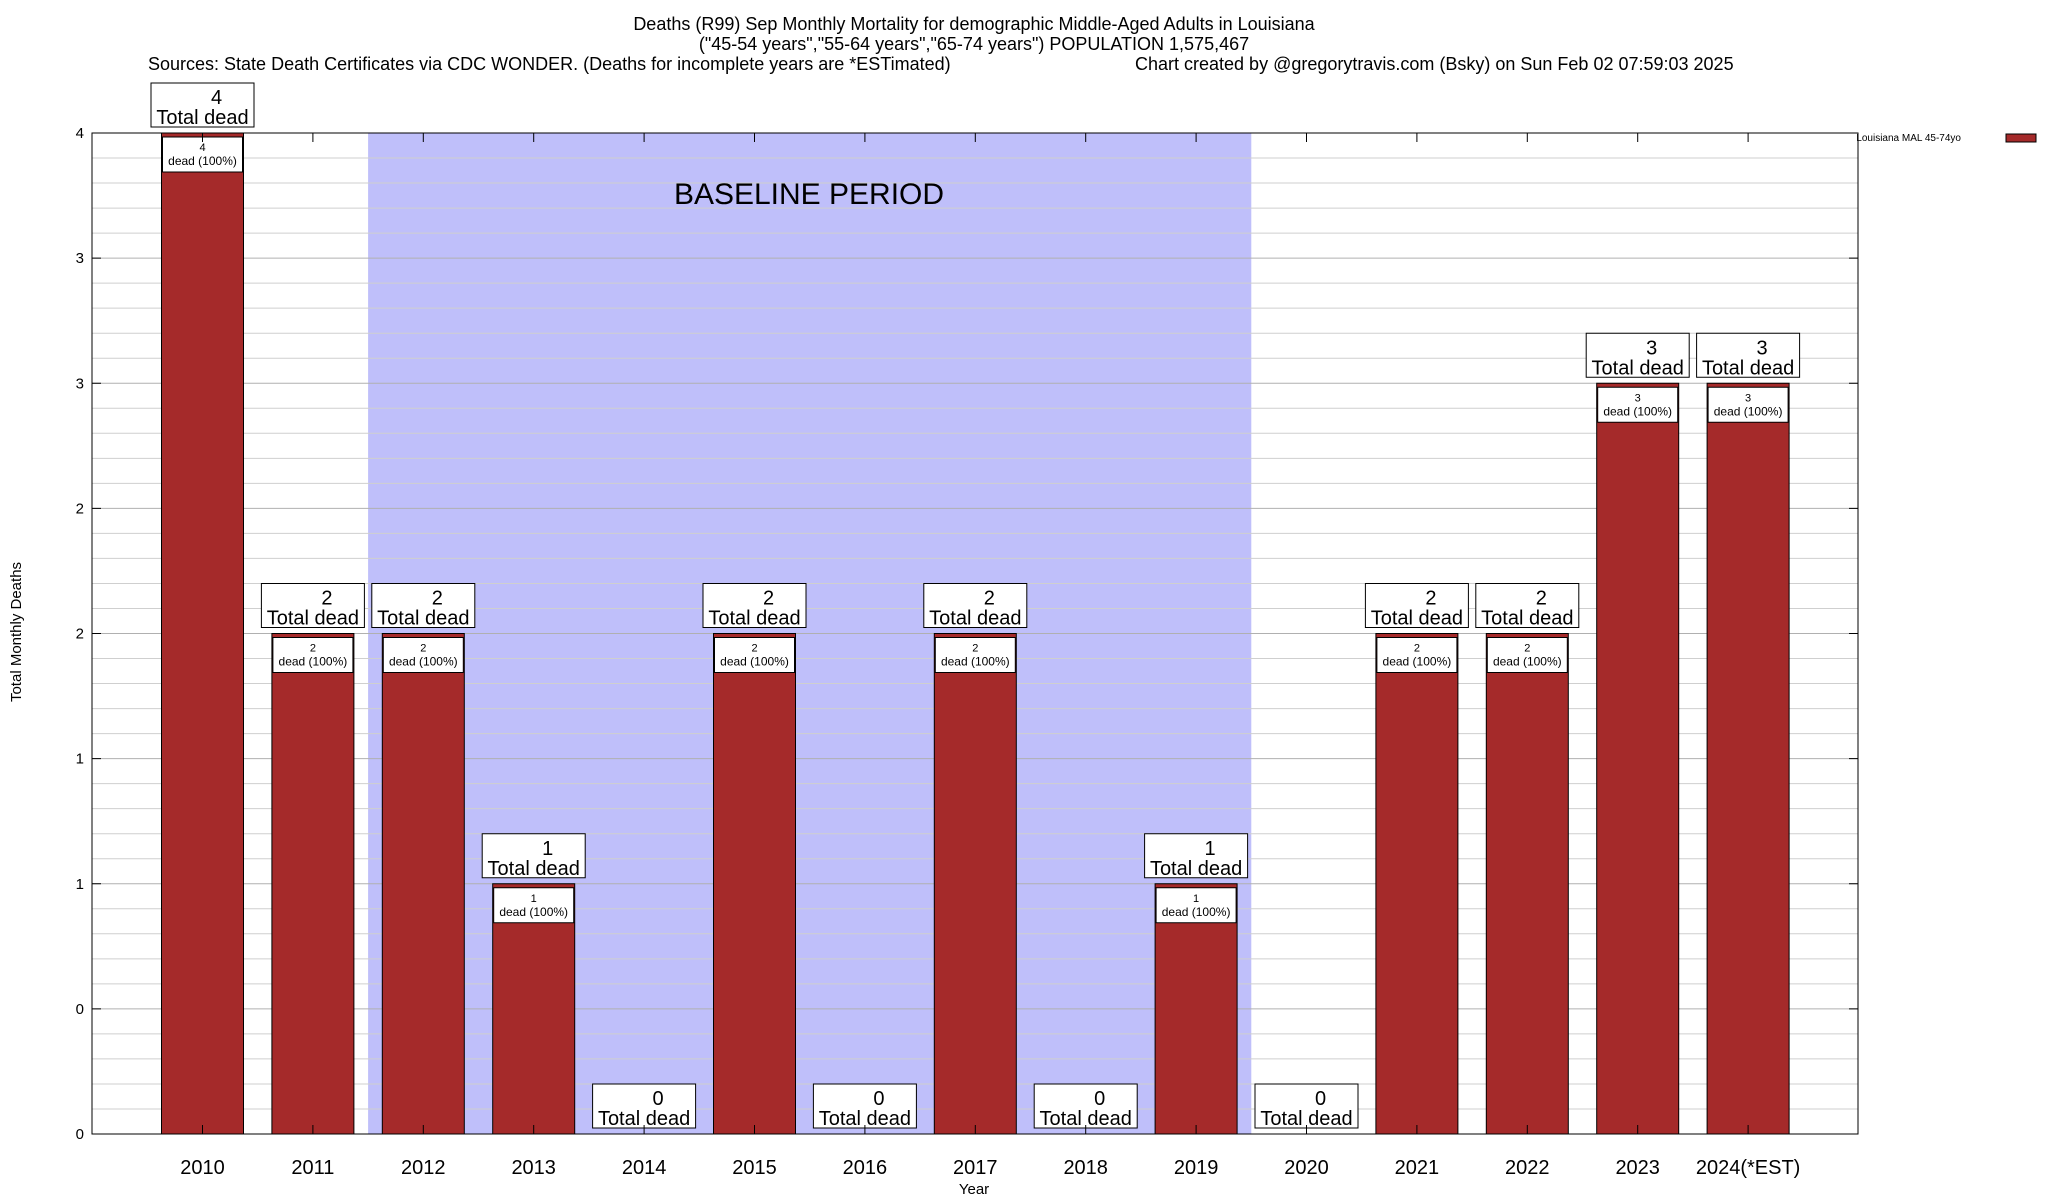 The image size is (2048, 1200). I want to click on x-tick-label: 2016, so click(865, 1168).